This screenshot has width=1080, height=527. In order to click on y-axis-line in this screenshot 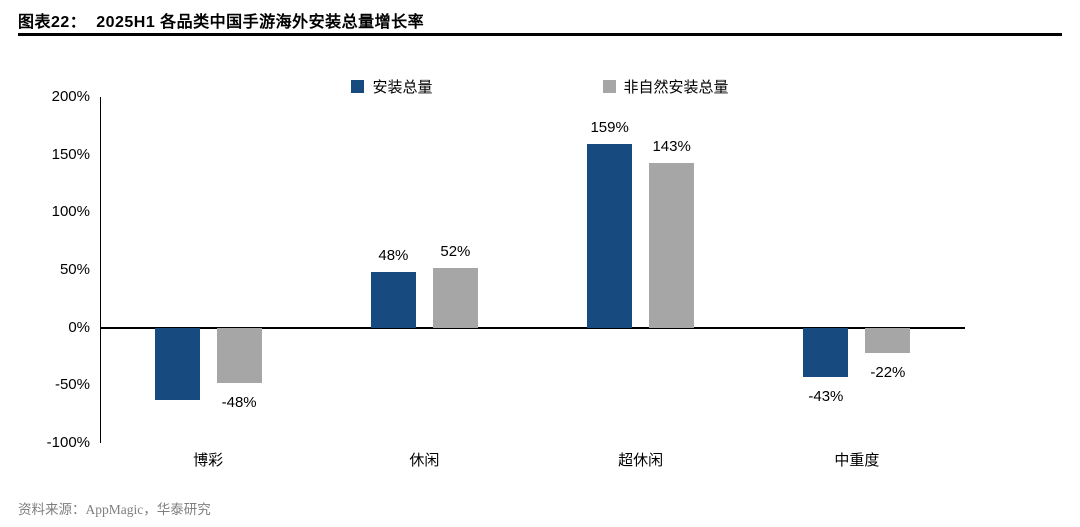, I will do `click(100, 270)`.